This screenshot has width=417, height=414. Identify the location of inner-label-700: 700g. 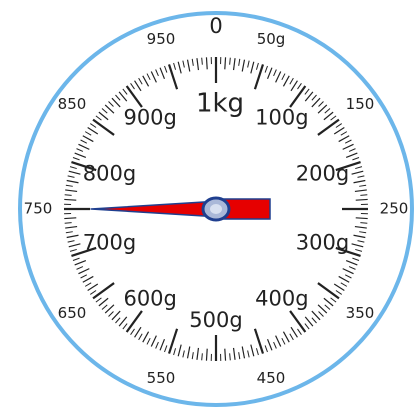
(109, 243).